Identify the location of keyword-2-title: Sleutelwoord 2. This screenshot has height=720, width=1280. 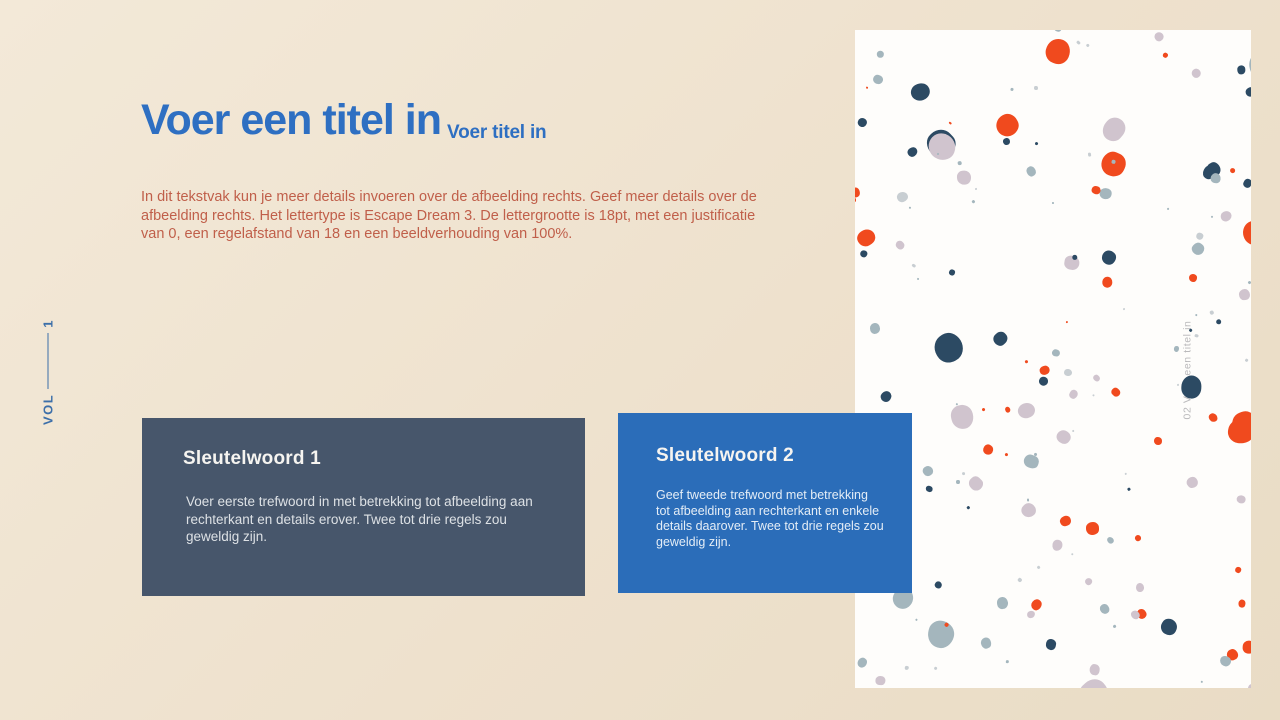
(725, 455).